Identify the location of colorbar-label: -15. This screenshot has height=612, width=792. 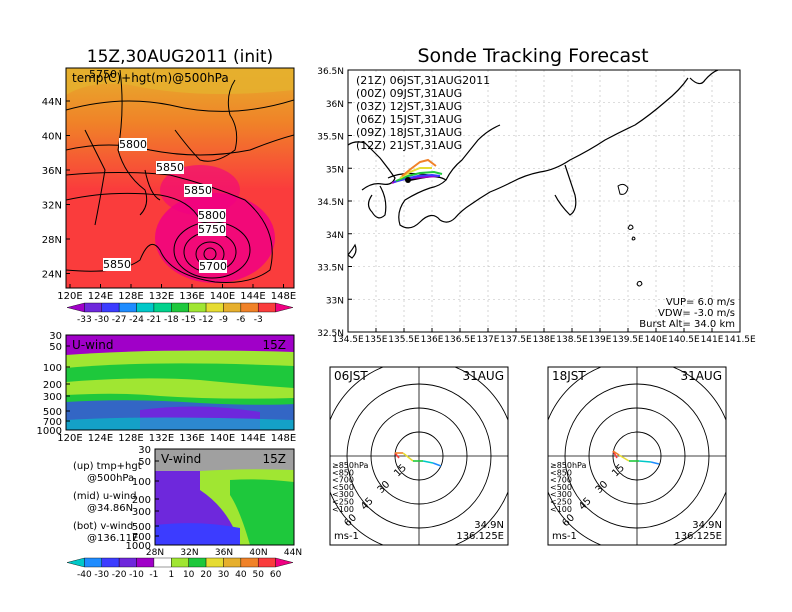
(188, 320).